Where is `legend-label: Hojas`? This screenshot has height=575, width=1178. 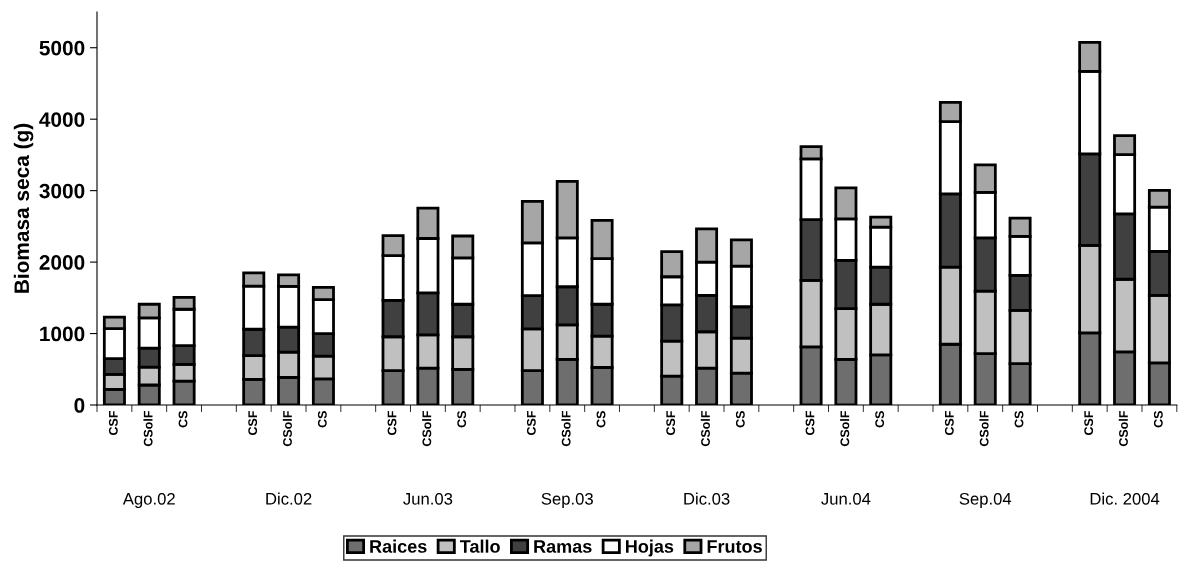
legend-label: Hojas is located at coordinates (649, 548).